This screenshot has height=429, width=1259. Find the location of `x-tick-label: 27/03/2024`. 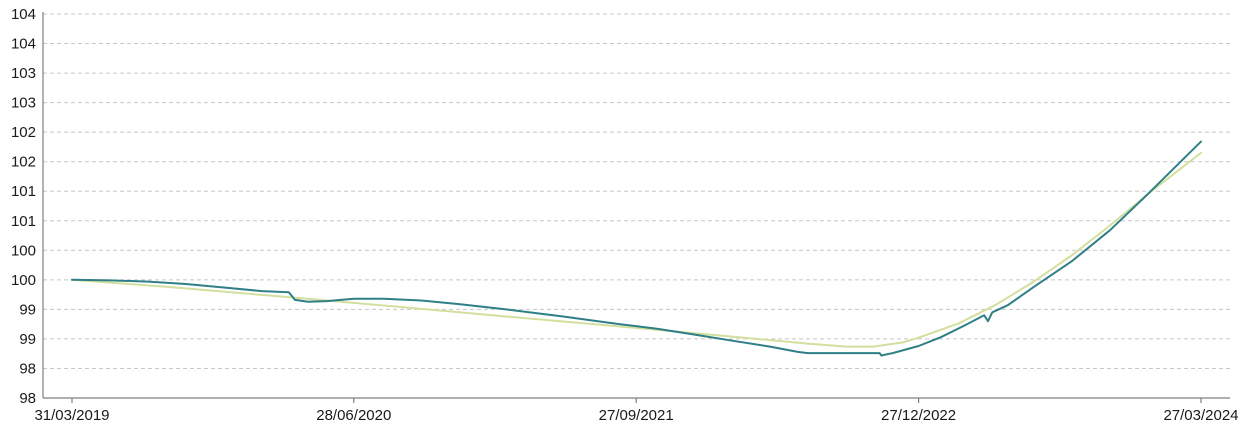

x-tick-label: 27/03/2024 is located at coordinates (1200, 415).